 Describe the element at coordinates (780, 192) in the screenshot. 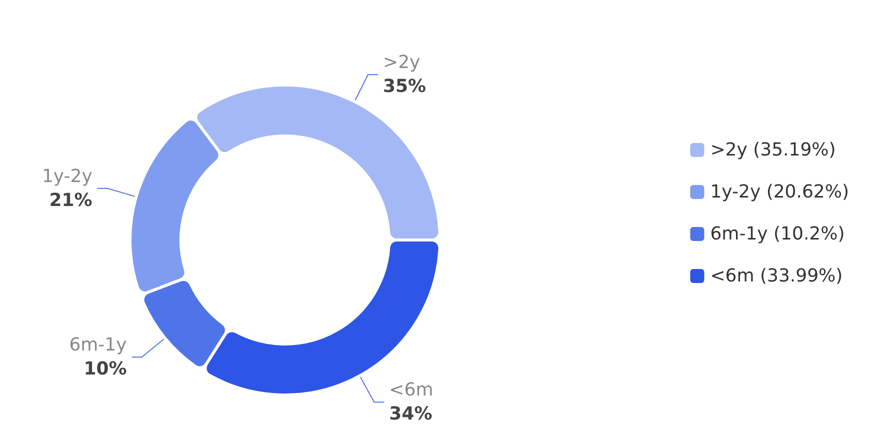

I see `legend-label: 1y-2y (20.62%)` at that location.